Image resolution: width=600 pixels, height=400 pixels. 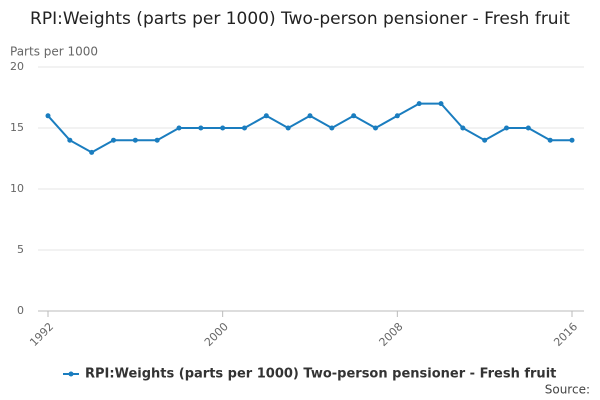 What do you see at coordinates (20, 249) in the screenshot?
I see `y-tick-label: 5` at bounding box center [20, 249].